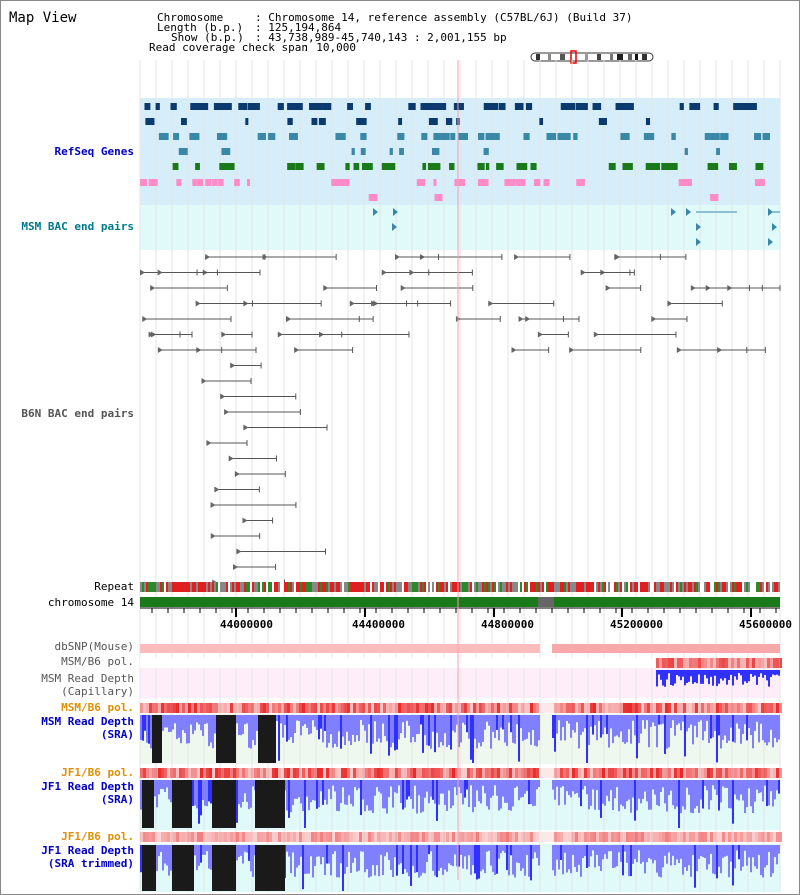 This screenshot has width=800, height=895. I want to click on label-refseq-genes: RefSeq Genes, so click(94, 151).